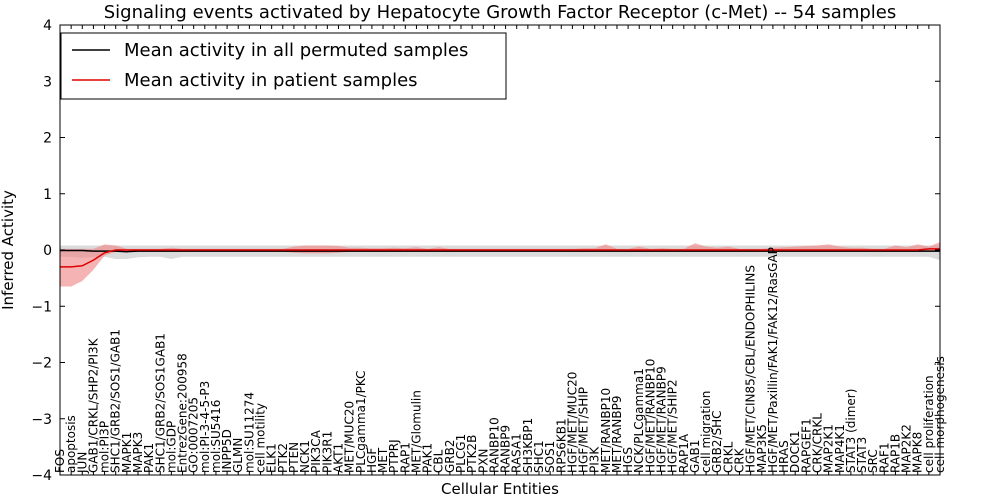 This screenshot has height=500, width=1000. What do you see at coordinates (539, 456) in the screenshot?
I see `x-tick-label: SHC1` at bounding box center [539, 456].